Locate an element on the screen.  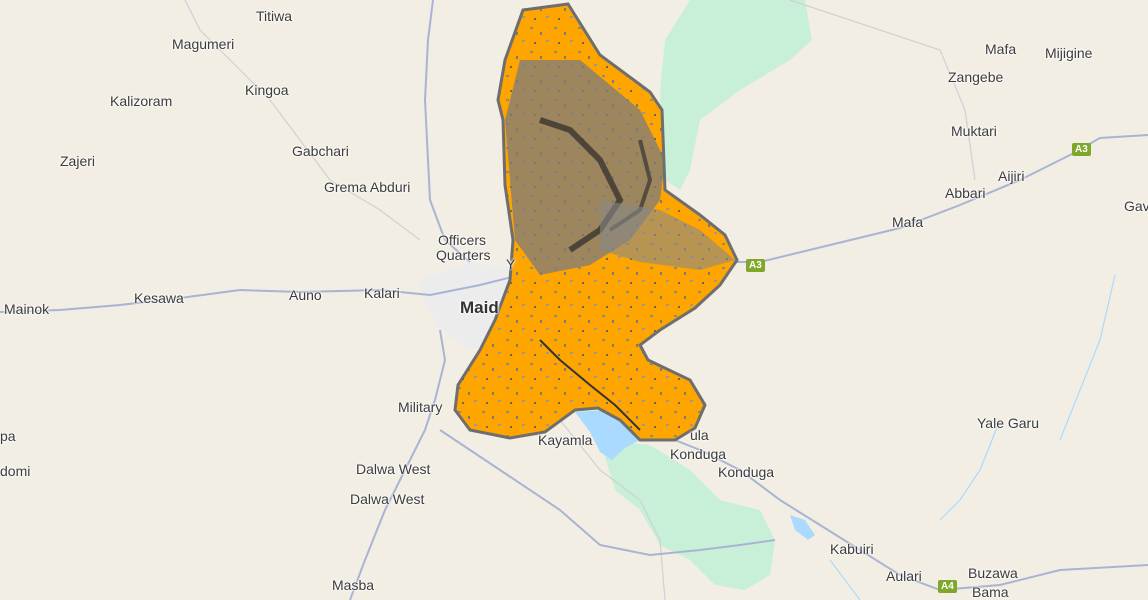
park-north is located at coordinates (736, 95).